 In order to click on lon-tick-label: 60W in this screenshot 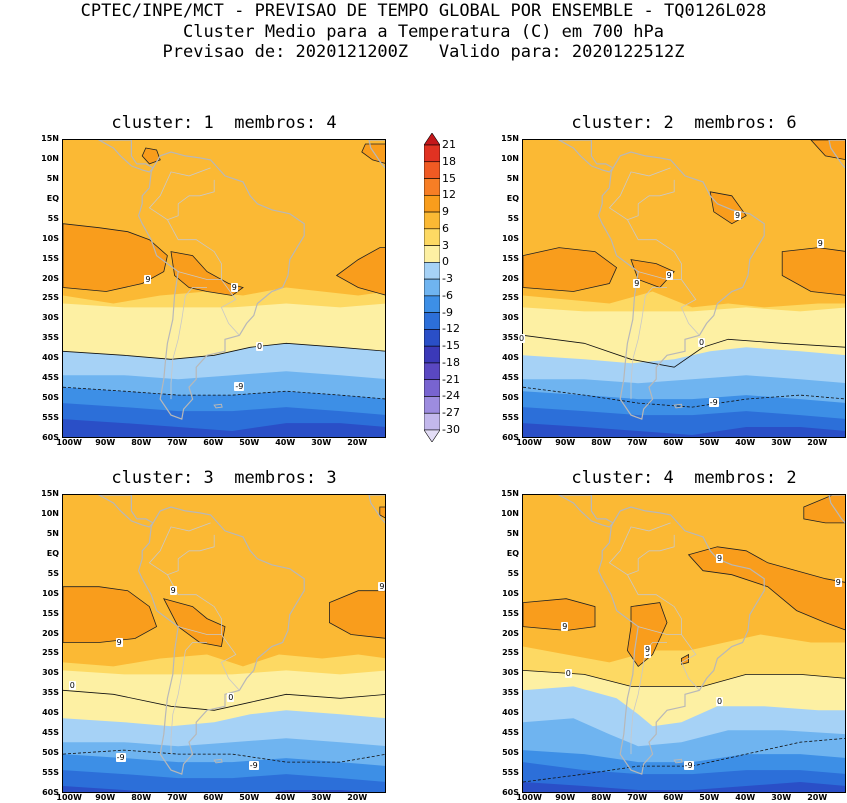, I will do `click(213, 442)`.